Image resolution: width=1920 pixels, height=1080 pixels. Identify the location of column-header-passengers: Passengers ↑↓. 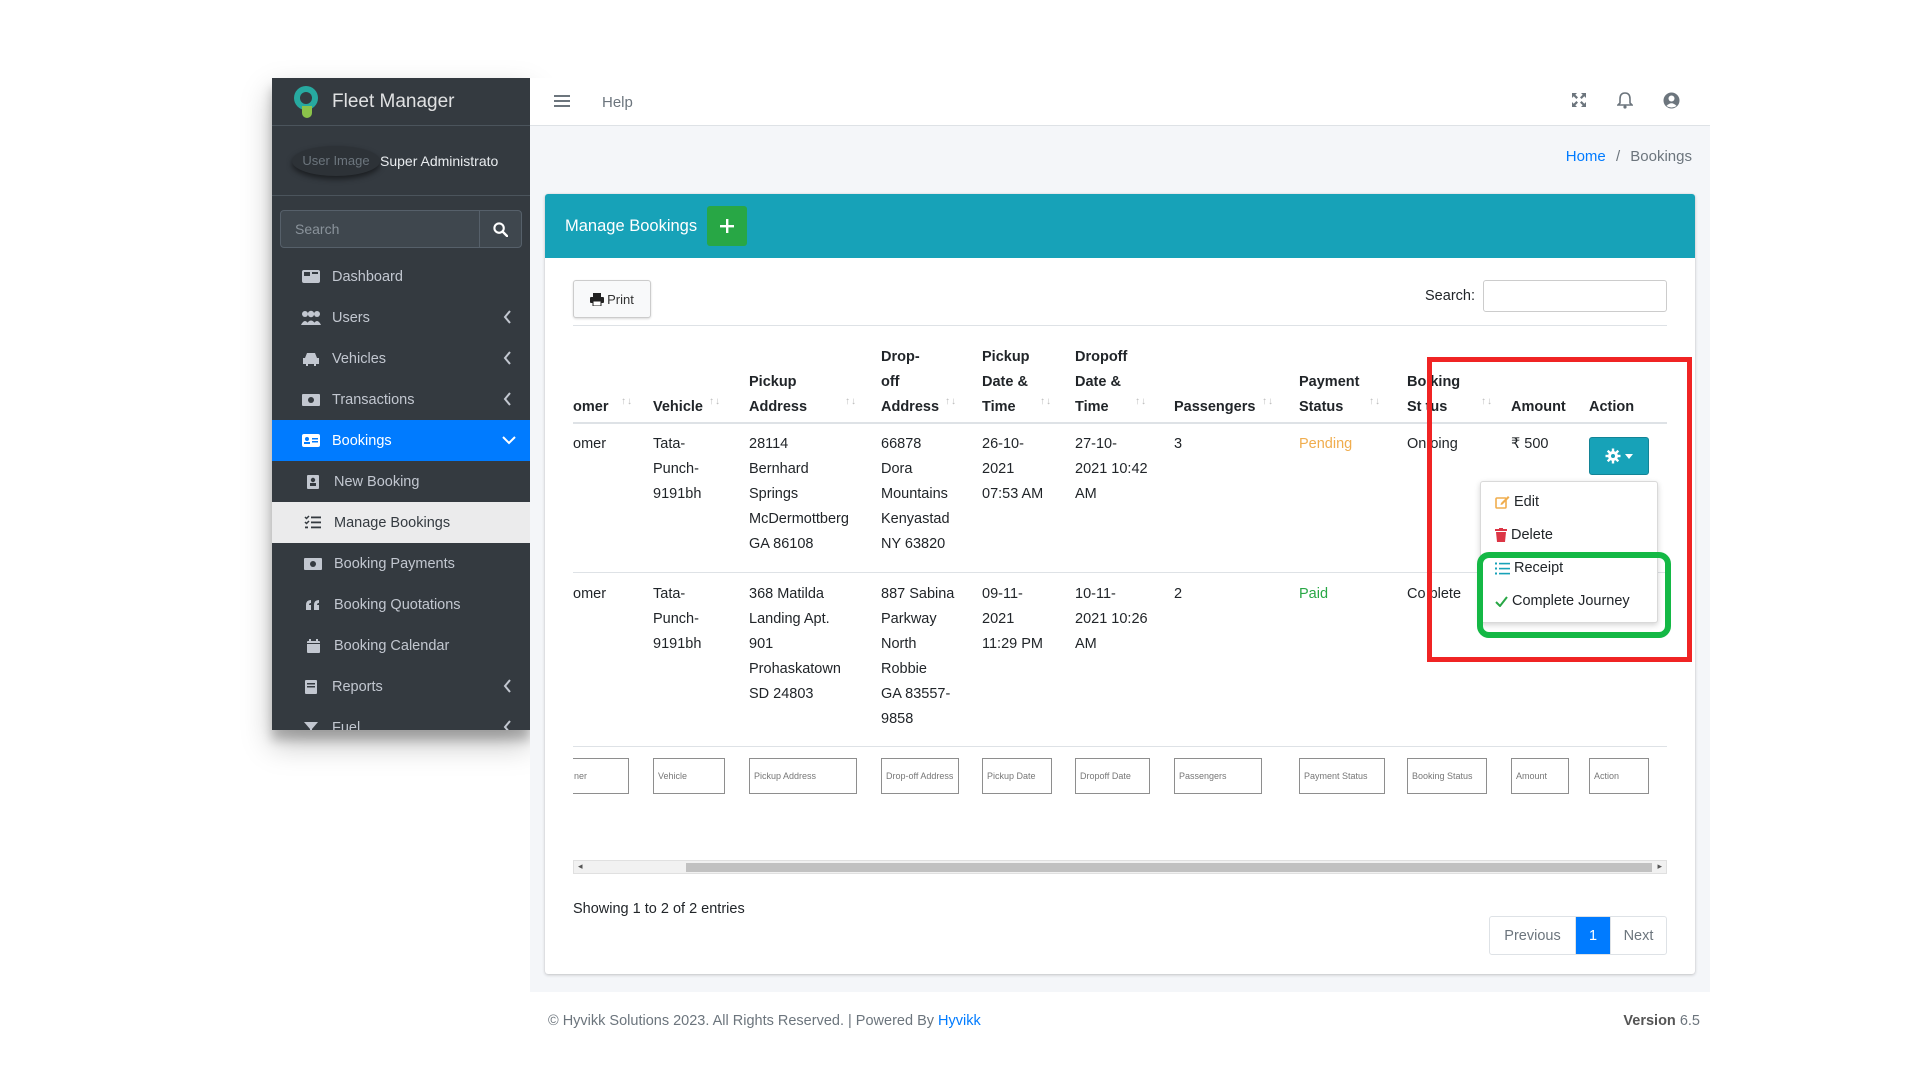
(1229, 381).